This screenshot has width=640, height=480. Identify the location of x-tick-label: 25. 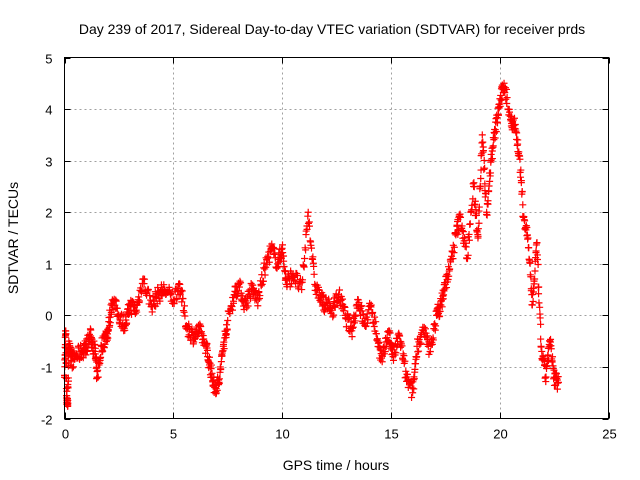
(609, 434).